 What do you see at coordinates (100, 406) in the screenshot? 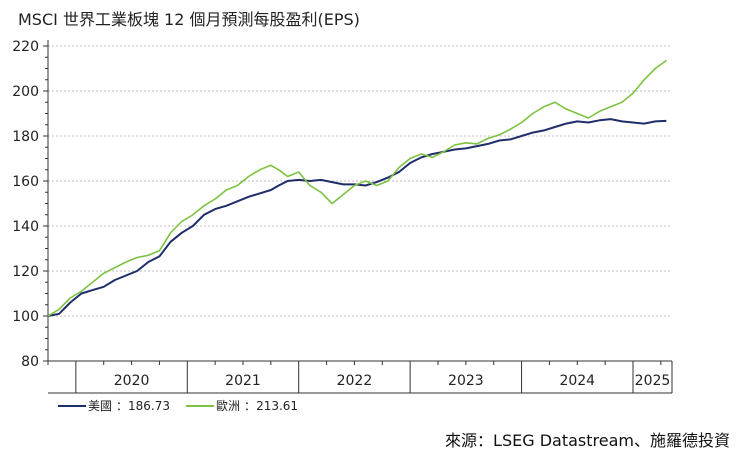
I see `legend-label-us: 美國` at bounding box center [100, 406].